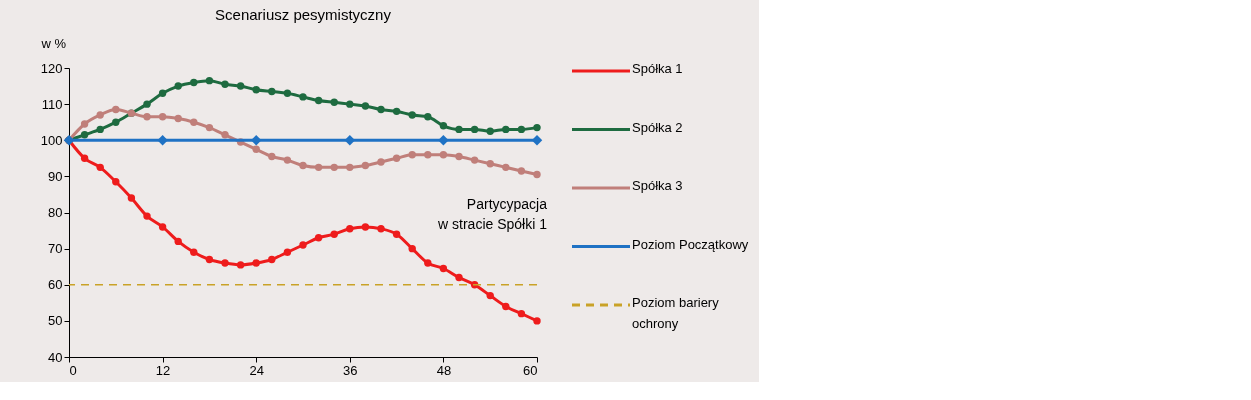 This screenshot has height=400, width=1251. What do you see at coordinates (55, 285) in the screenshot?
I see `y-tick-label: 60` at bounding box center [55, 285].